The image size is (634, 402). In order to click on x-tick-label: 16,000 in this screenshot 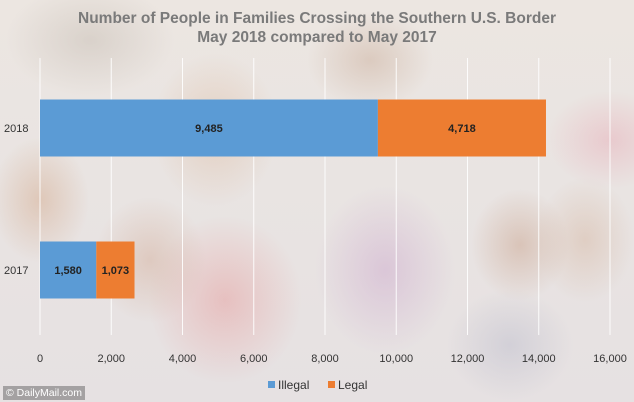, I will do `click(610, 359)`.